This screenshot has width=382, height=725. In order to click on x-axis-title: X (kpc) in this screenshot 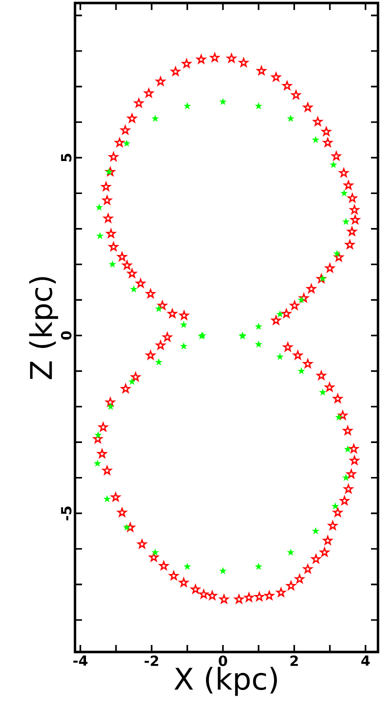, I will do `click(225, 681)`.